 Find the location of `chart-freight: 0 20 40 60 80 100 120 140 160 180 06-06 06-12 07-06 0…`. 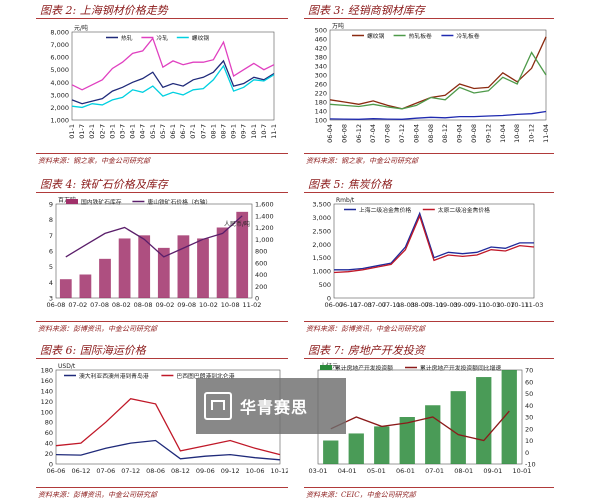

chart-freight: 0 20 40 60 80 100 120 140 160 180 06-06 06-12 07-06 0… is located at coordinates (164, 419).